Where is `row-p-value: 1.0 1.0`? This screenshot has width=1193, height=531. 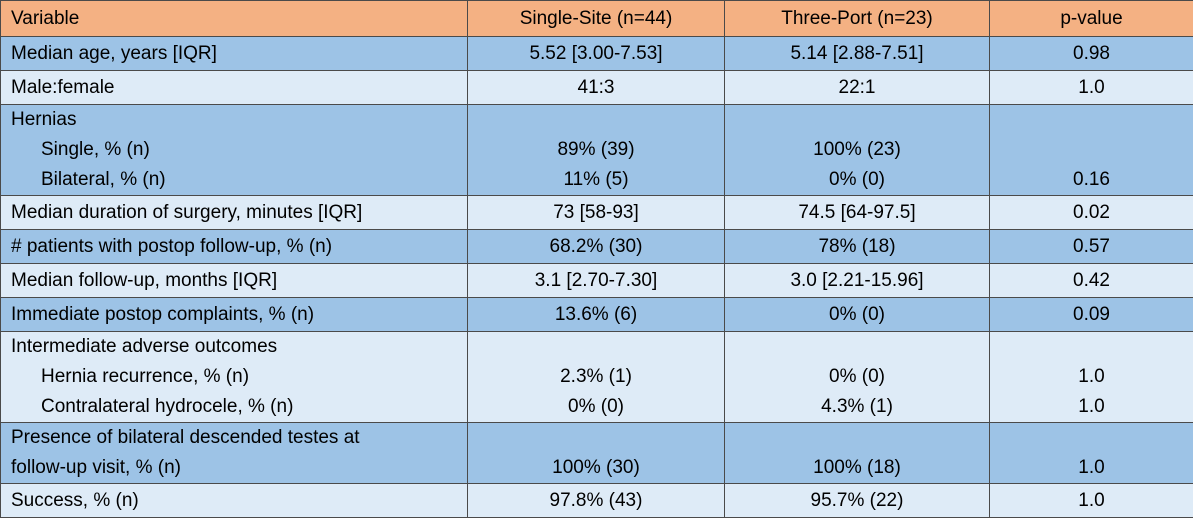
row-p-value: 1.0 1.0 is located at coordinates (1091, 377).